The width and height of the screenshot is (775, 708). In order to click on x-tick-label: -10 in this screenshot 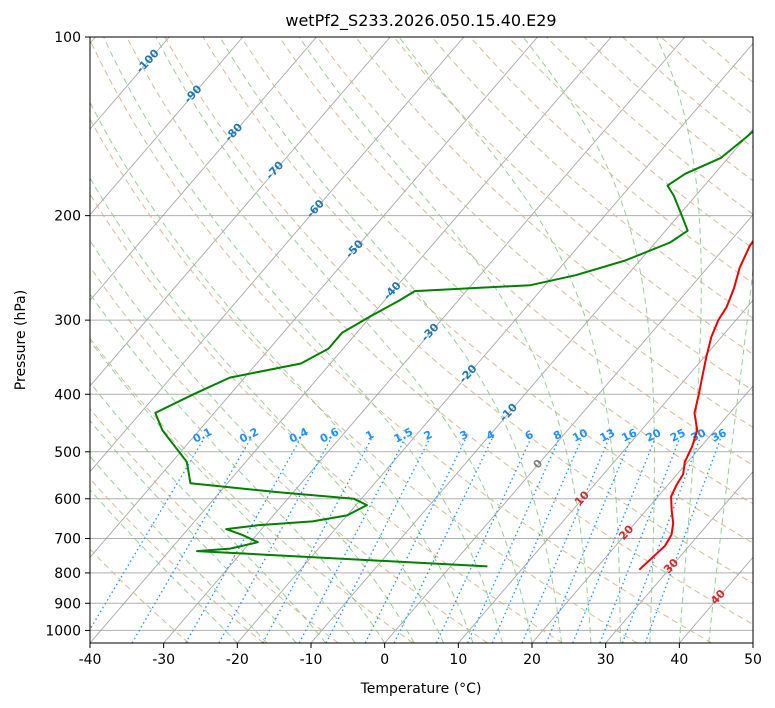, I will do `click(311, 660)`.